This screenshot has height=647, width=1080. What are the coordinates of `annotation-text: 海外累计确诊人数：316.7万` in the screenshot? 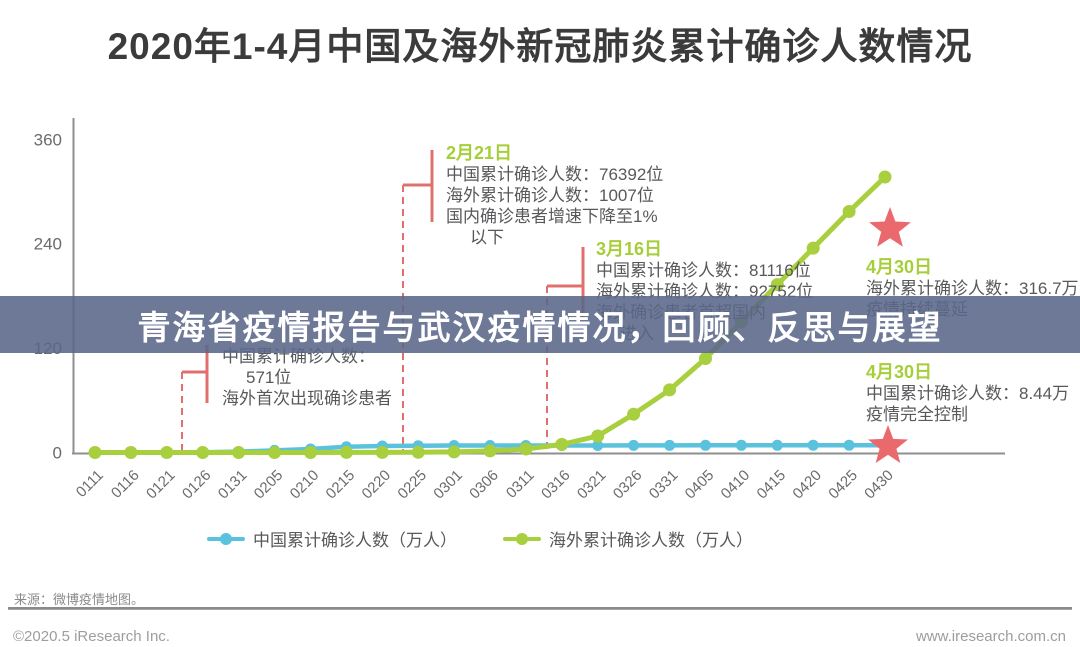 It's located at (972, 288).